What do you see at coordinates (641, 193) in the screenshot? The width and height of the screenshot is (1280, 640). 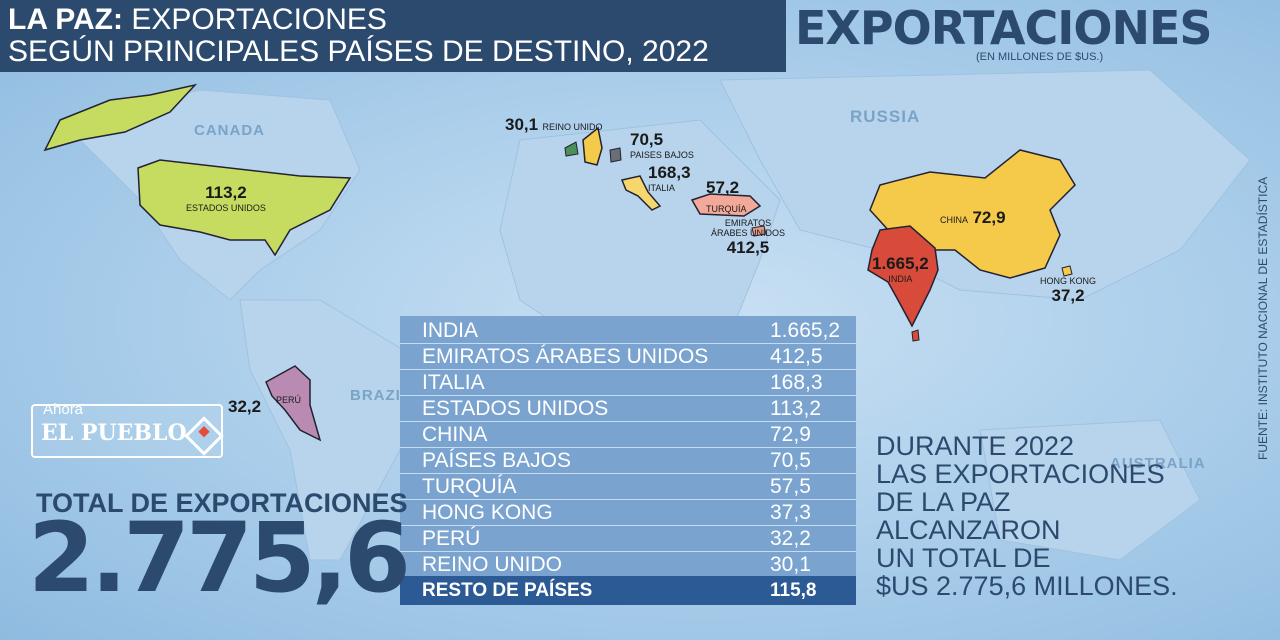 I see `country-italy` at bounding box center [641, 193].